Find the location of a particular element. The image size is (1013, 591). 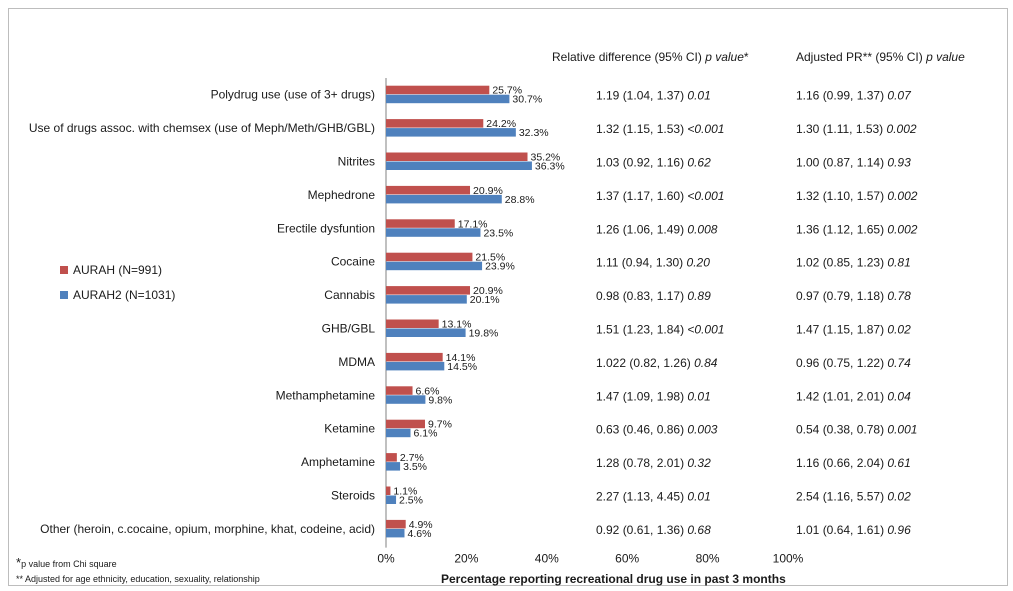

adjusted-pr-header: Adjusted PR** (95% CI) p value is located at coordinates (880, 57).